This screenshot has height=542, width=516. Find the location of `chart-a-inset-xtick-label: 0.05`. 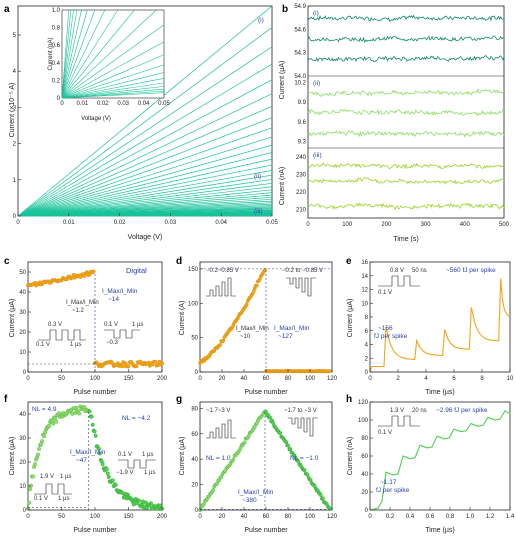

chart-a-inset-xtick-label: 0.05 is located at coordinates (164, 104).